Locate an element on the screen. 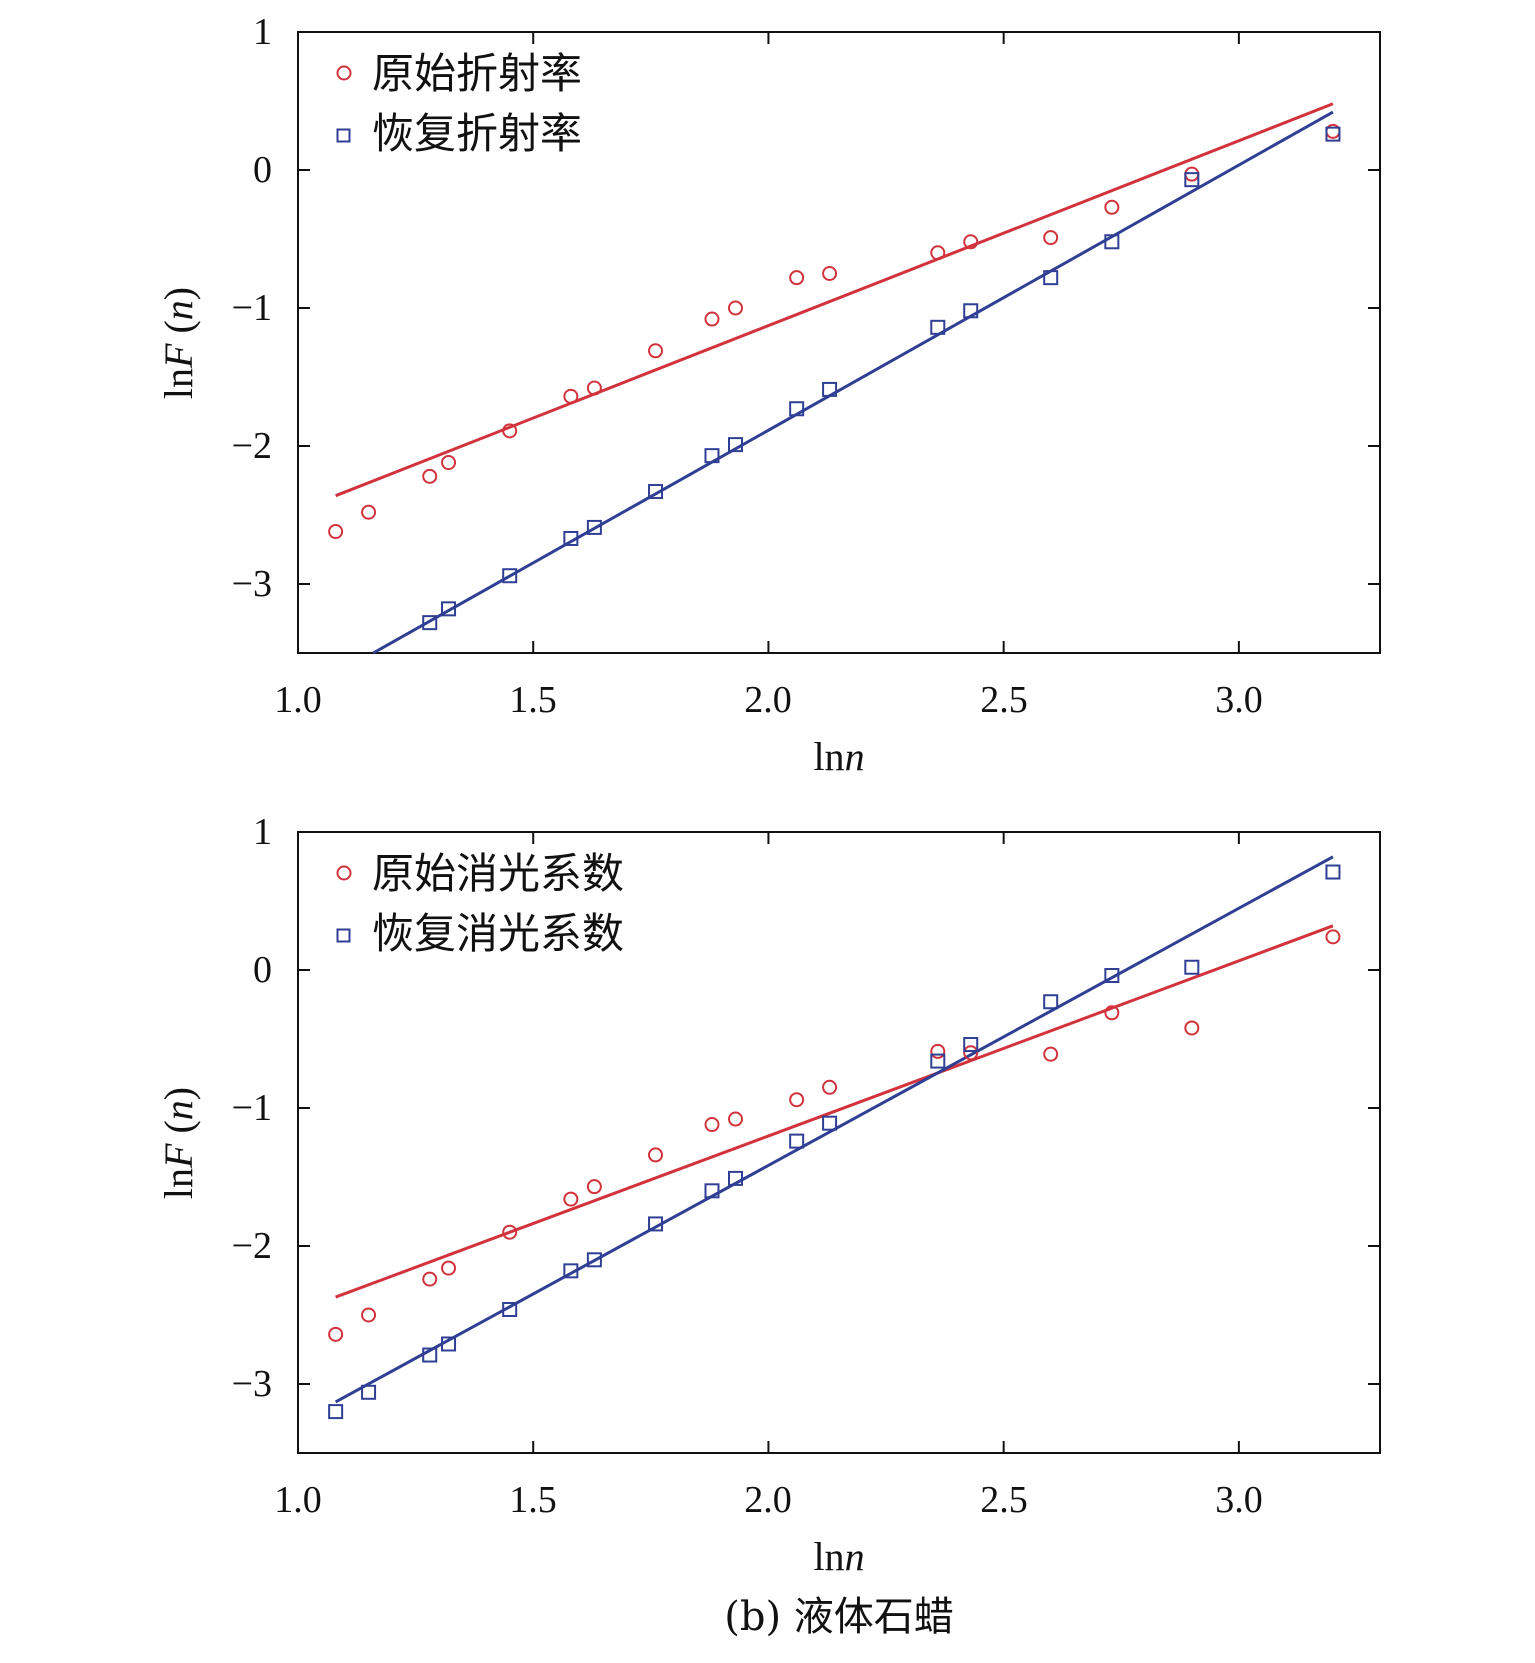 The width and height of the screenshot is (1535, 1663). y-tick-label: −2 is located at coordinates (252, 446).